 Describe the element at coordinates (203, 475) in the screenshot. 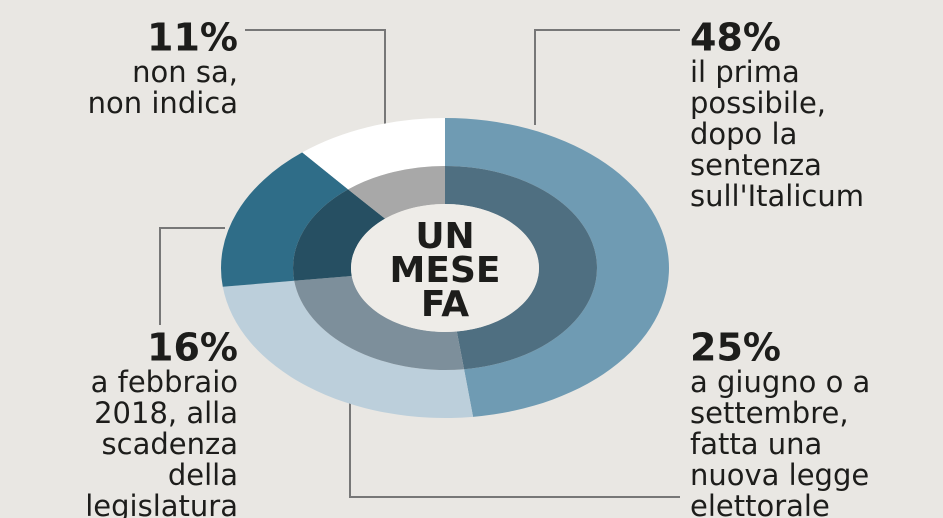

I see `category-label: della` at that location.